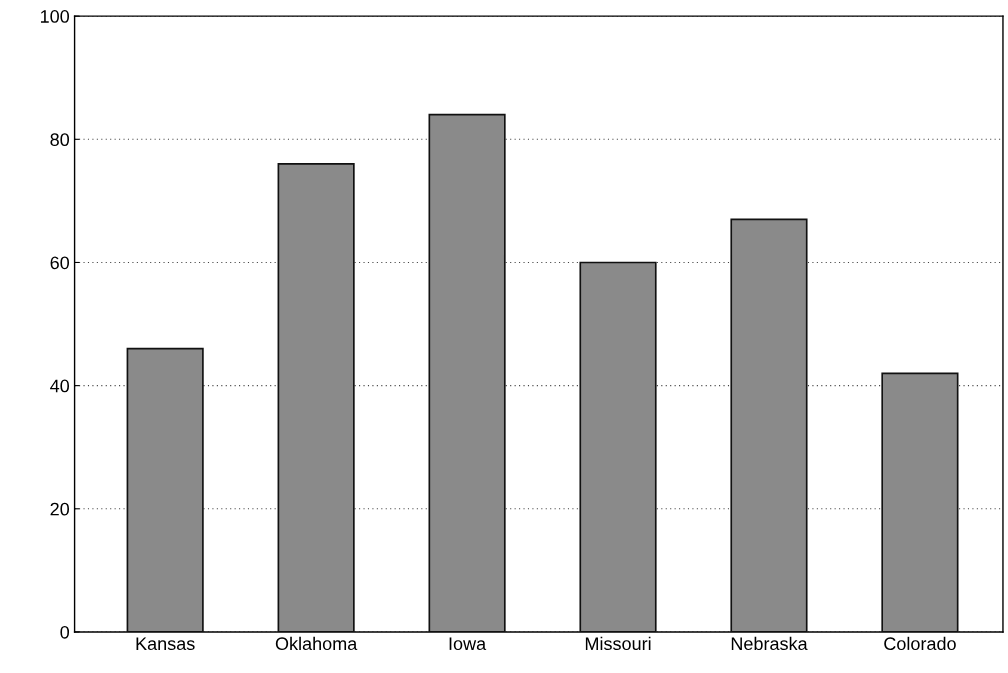 The height and width of the screenshot is (673, 1008). I want to click on x-tick-label: Nebraska, so click(769, 643).